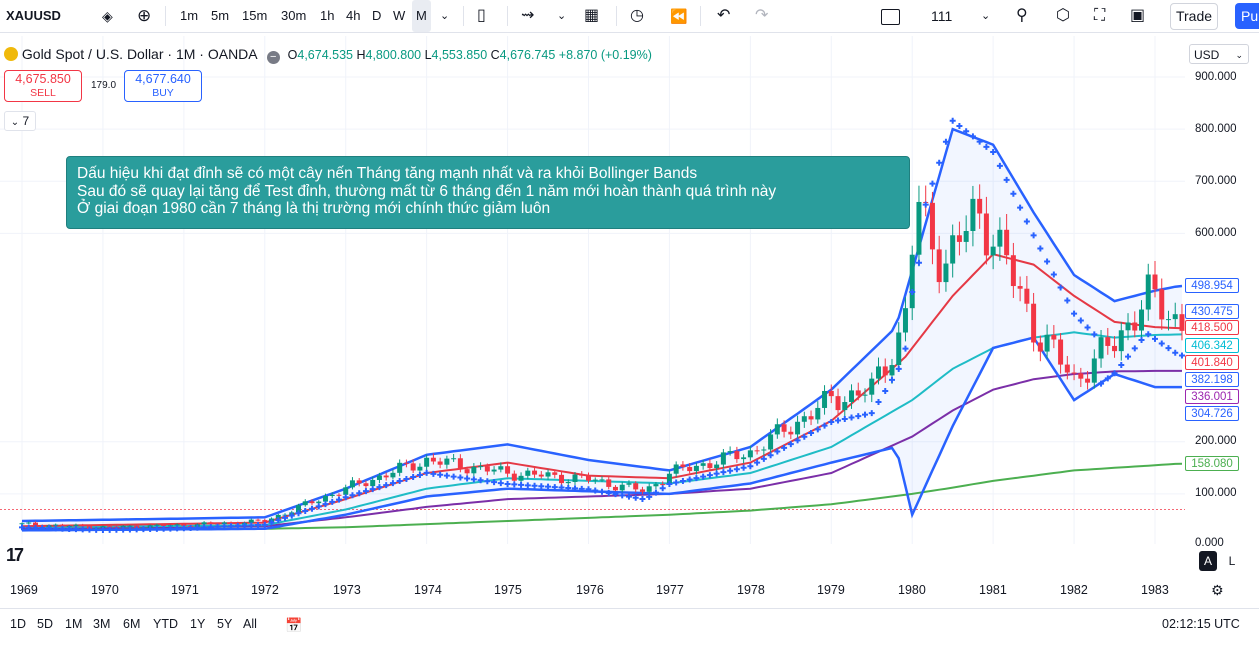 The height and width of the screenshot is (645, 1259). What do you see at coordinates (144, 15) in the screenshot?
I see `add-symbol-icon: ⊕` at bounding box center [144, 15].